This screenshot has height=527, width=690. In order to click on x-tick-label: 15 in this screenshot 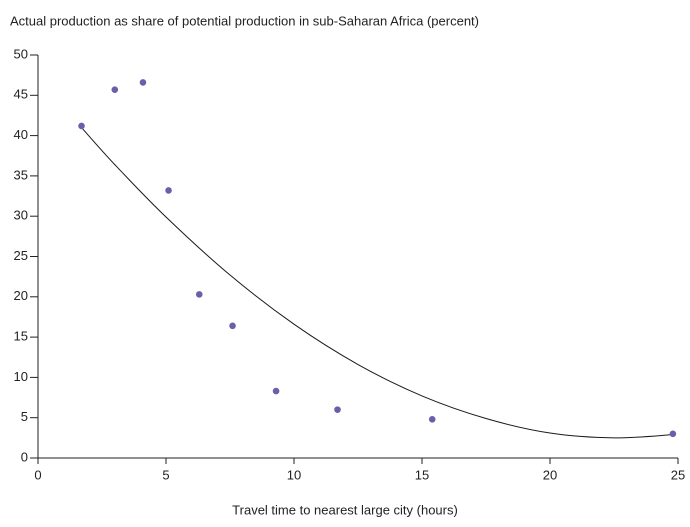, I will do `click(422, 474)`.